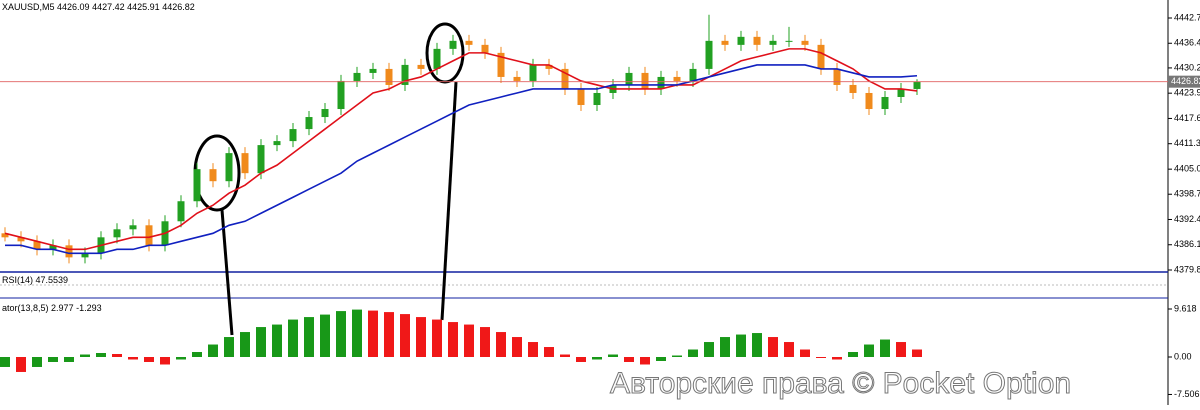  Describe the element at coordinates (1187, 219) in the screenshot. I see `y-tick-label: 4392.45` at that location.